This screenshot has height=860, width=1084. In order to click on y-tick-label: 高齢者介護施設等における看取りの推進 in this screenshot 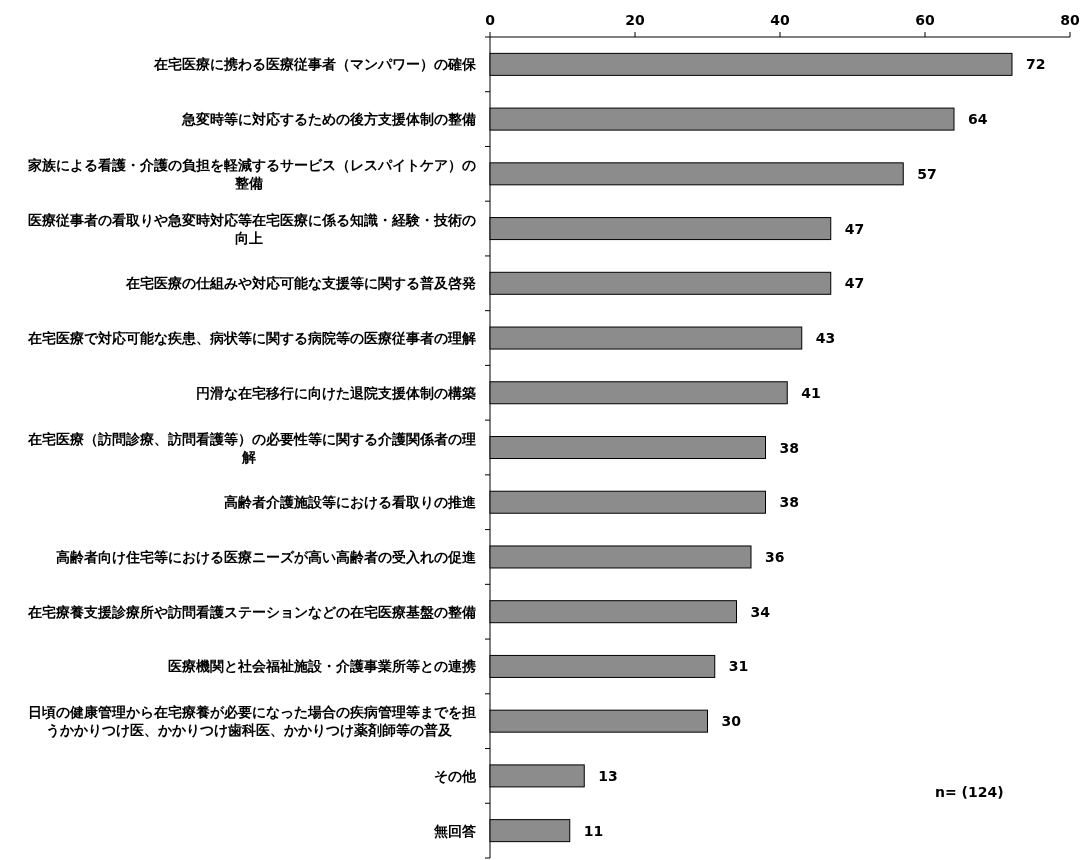, I will do `click(350, 502)`.